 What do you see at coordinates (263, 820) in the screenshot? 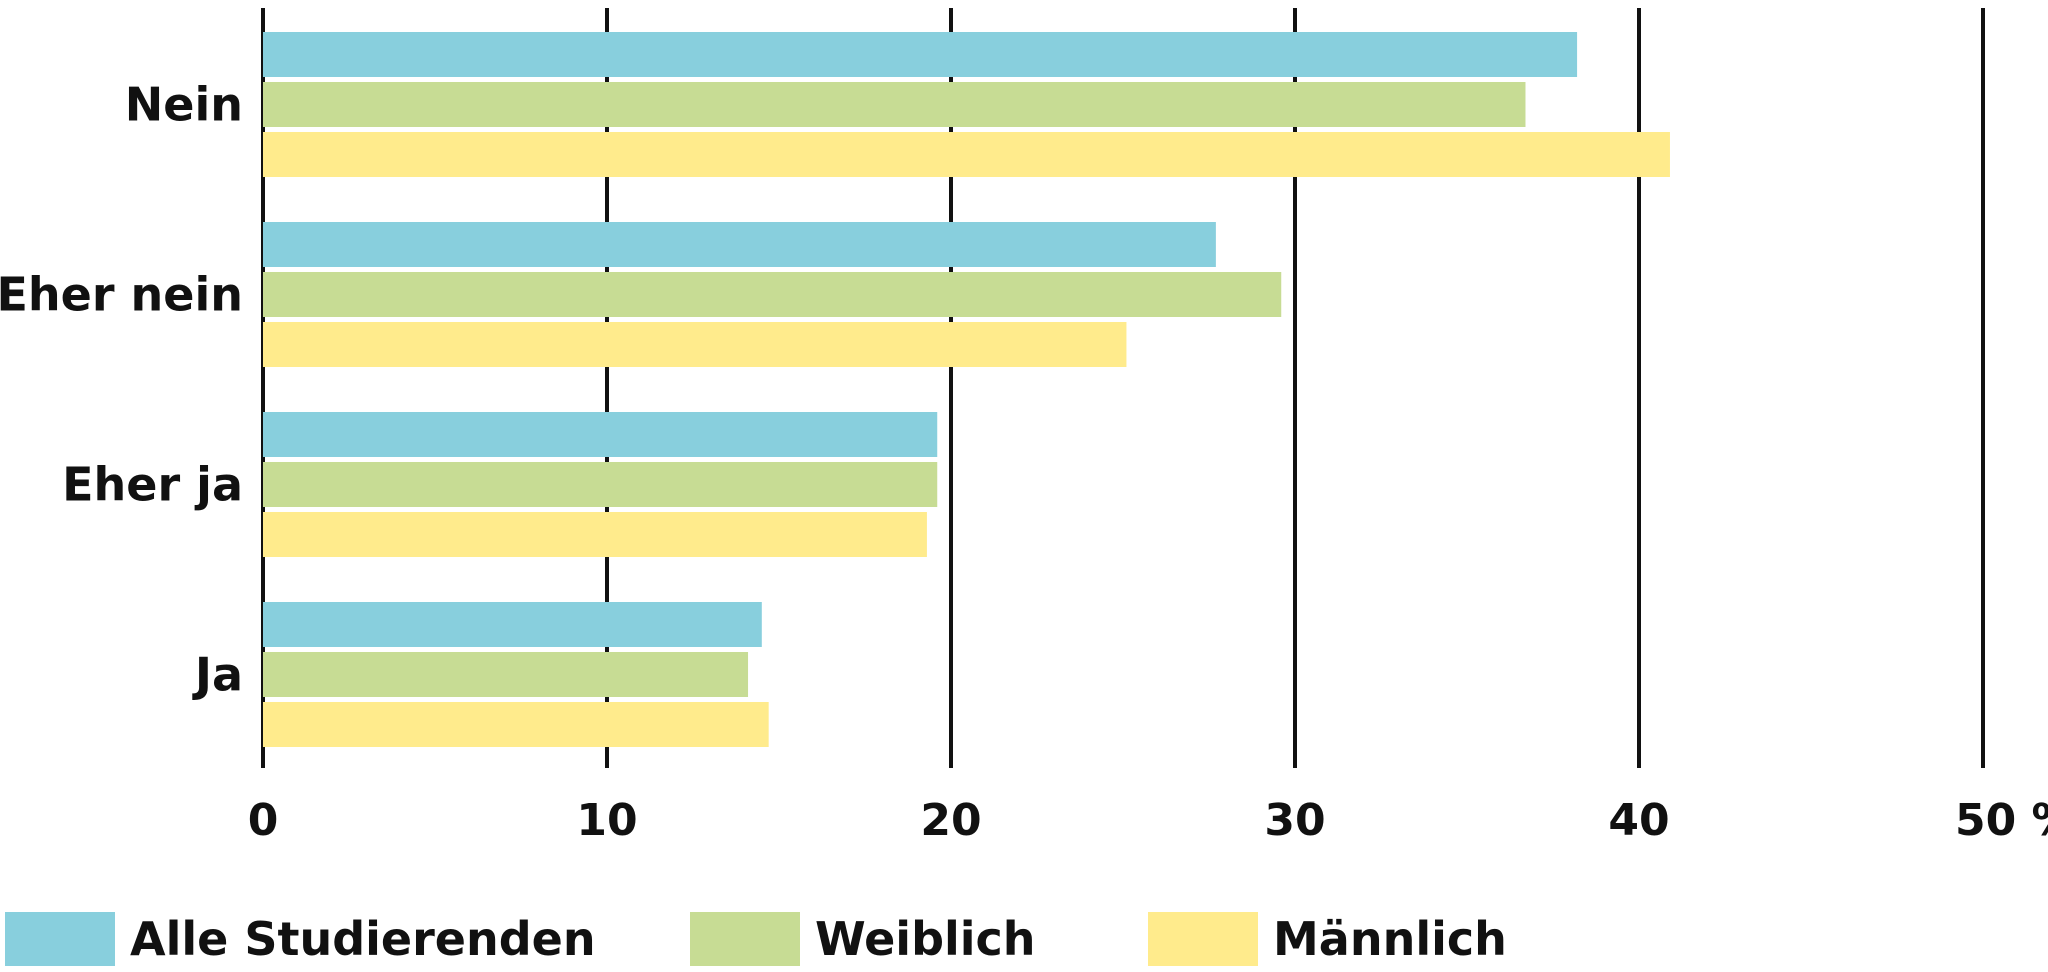
I see `x-tick-label: 0` at bounding box center [263, 820].